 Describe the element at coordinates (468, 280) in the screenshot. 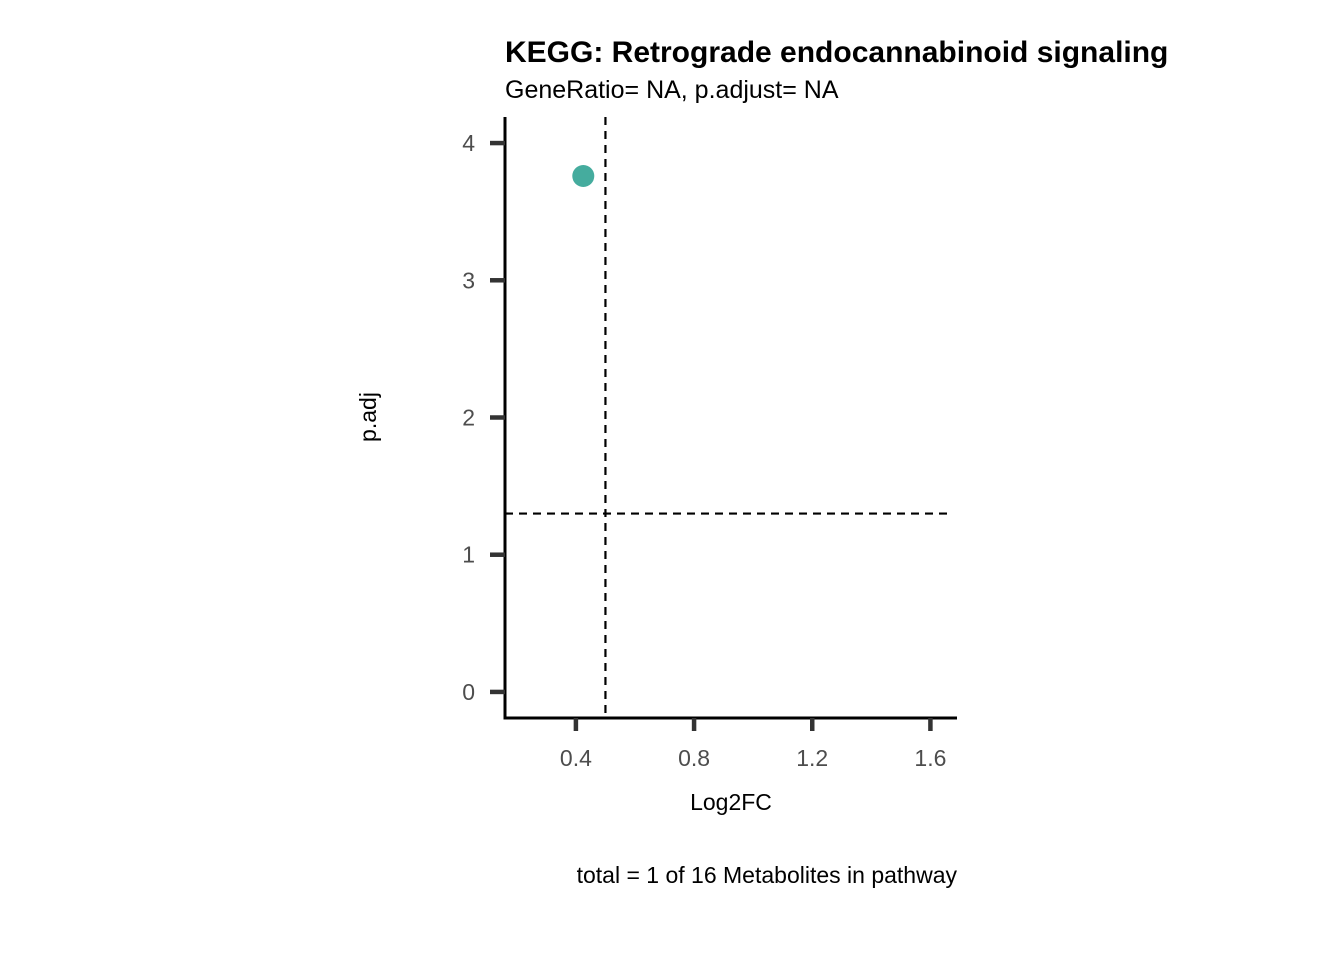

I see `y-tick-label-3: 3` at that location.